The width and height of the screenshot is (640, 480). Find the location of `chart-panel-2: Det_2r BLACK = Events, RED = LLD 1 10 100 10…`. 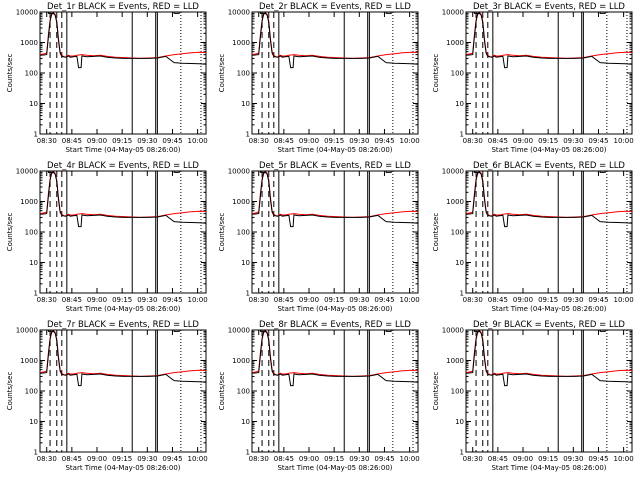

chart-panel-2: Det_2r BLACK = Events, RED = LLD 1 10 100 10… is located at coordinates (319, 78).